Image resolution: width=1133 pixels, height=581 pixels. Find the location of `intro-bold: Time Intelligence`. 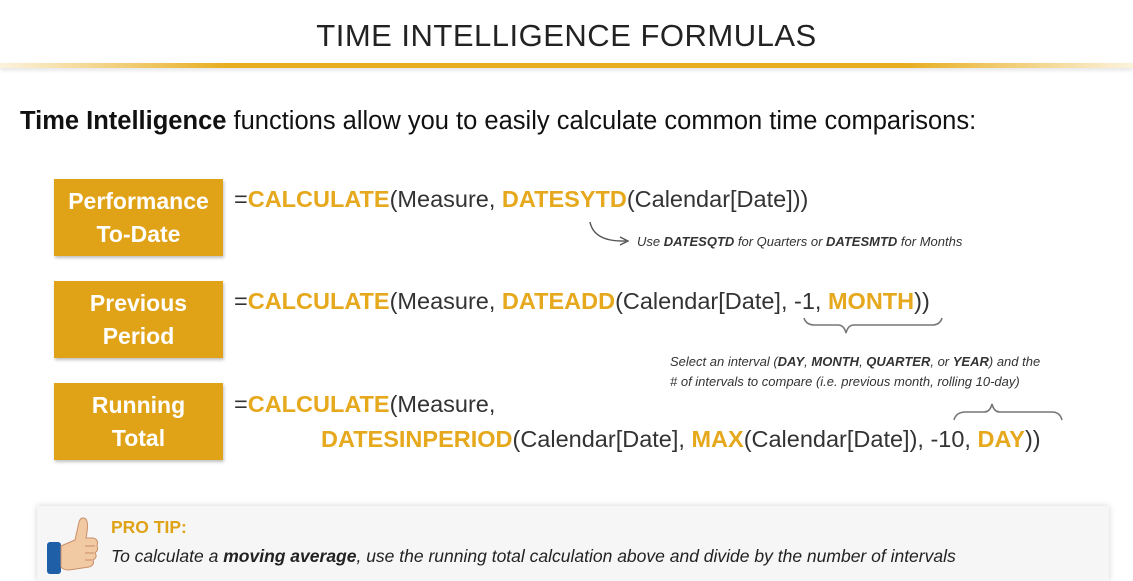

intro-bold: Time Intelligence is located at coordinates (123, 121).